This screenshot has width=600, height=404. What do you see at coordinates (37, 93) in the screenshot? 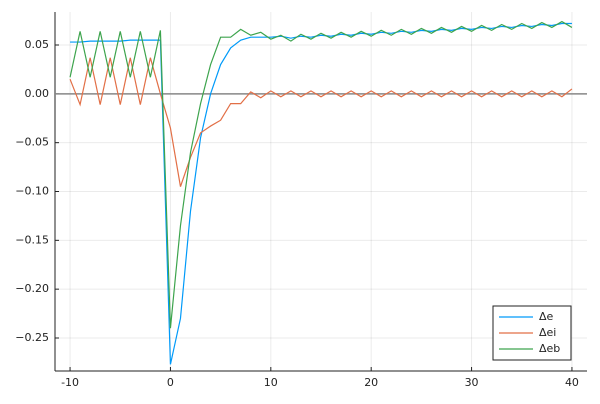
I see `y-tick-label: 0.00` at bounding box center [37, 93].